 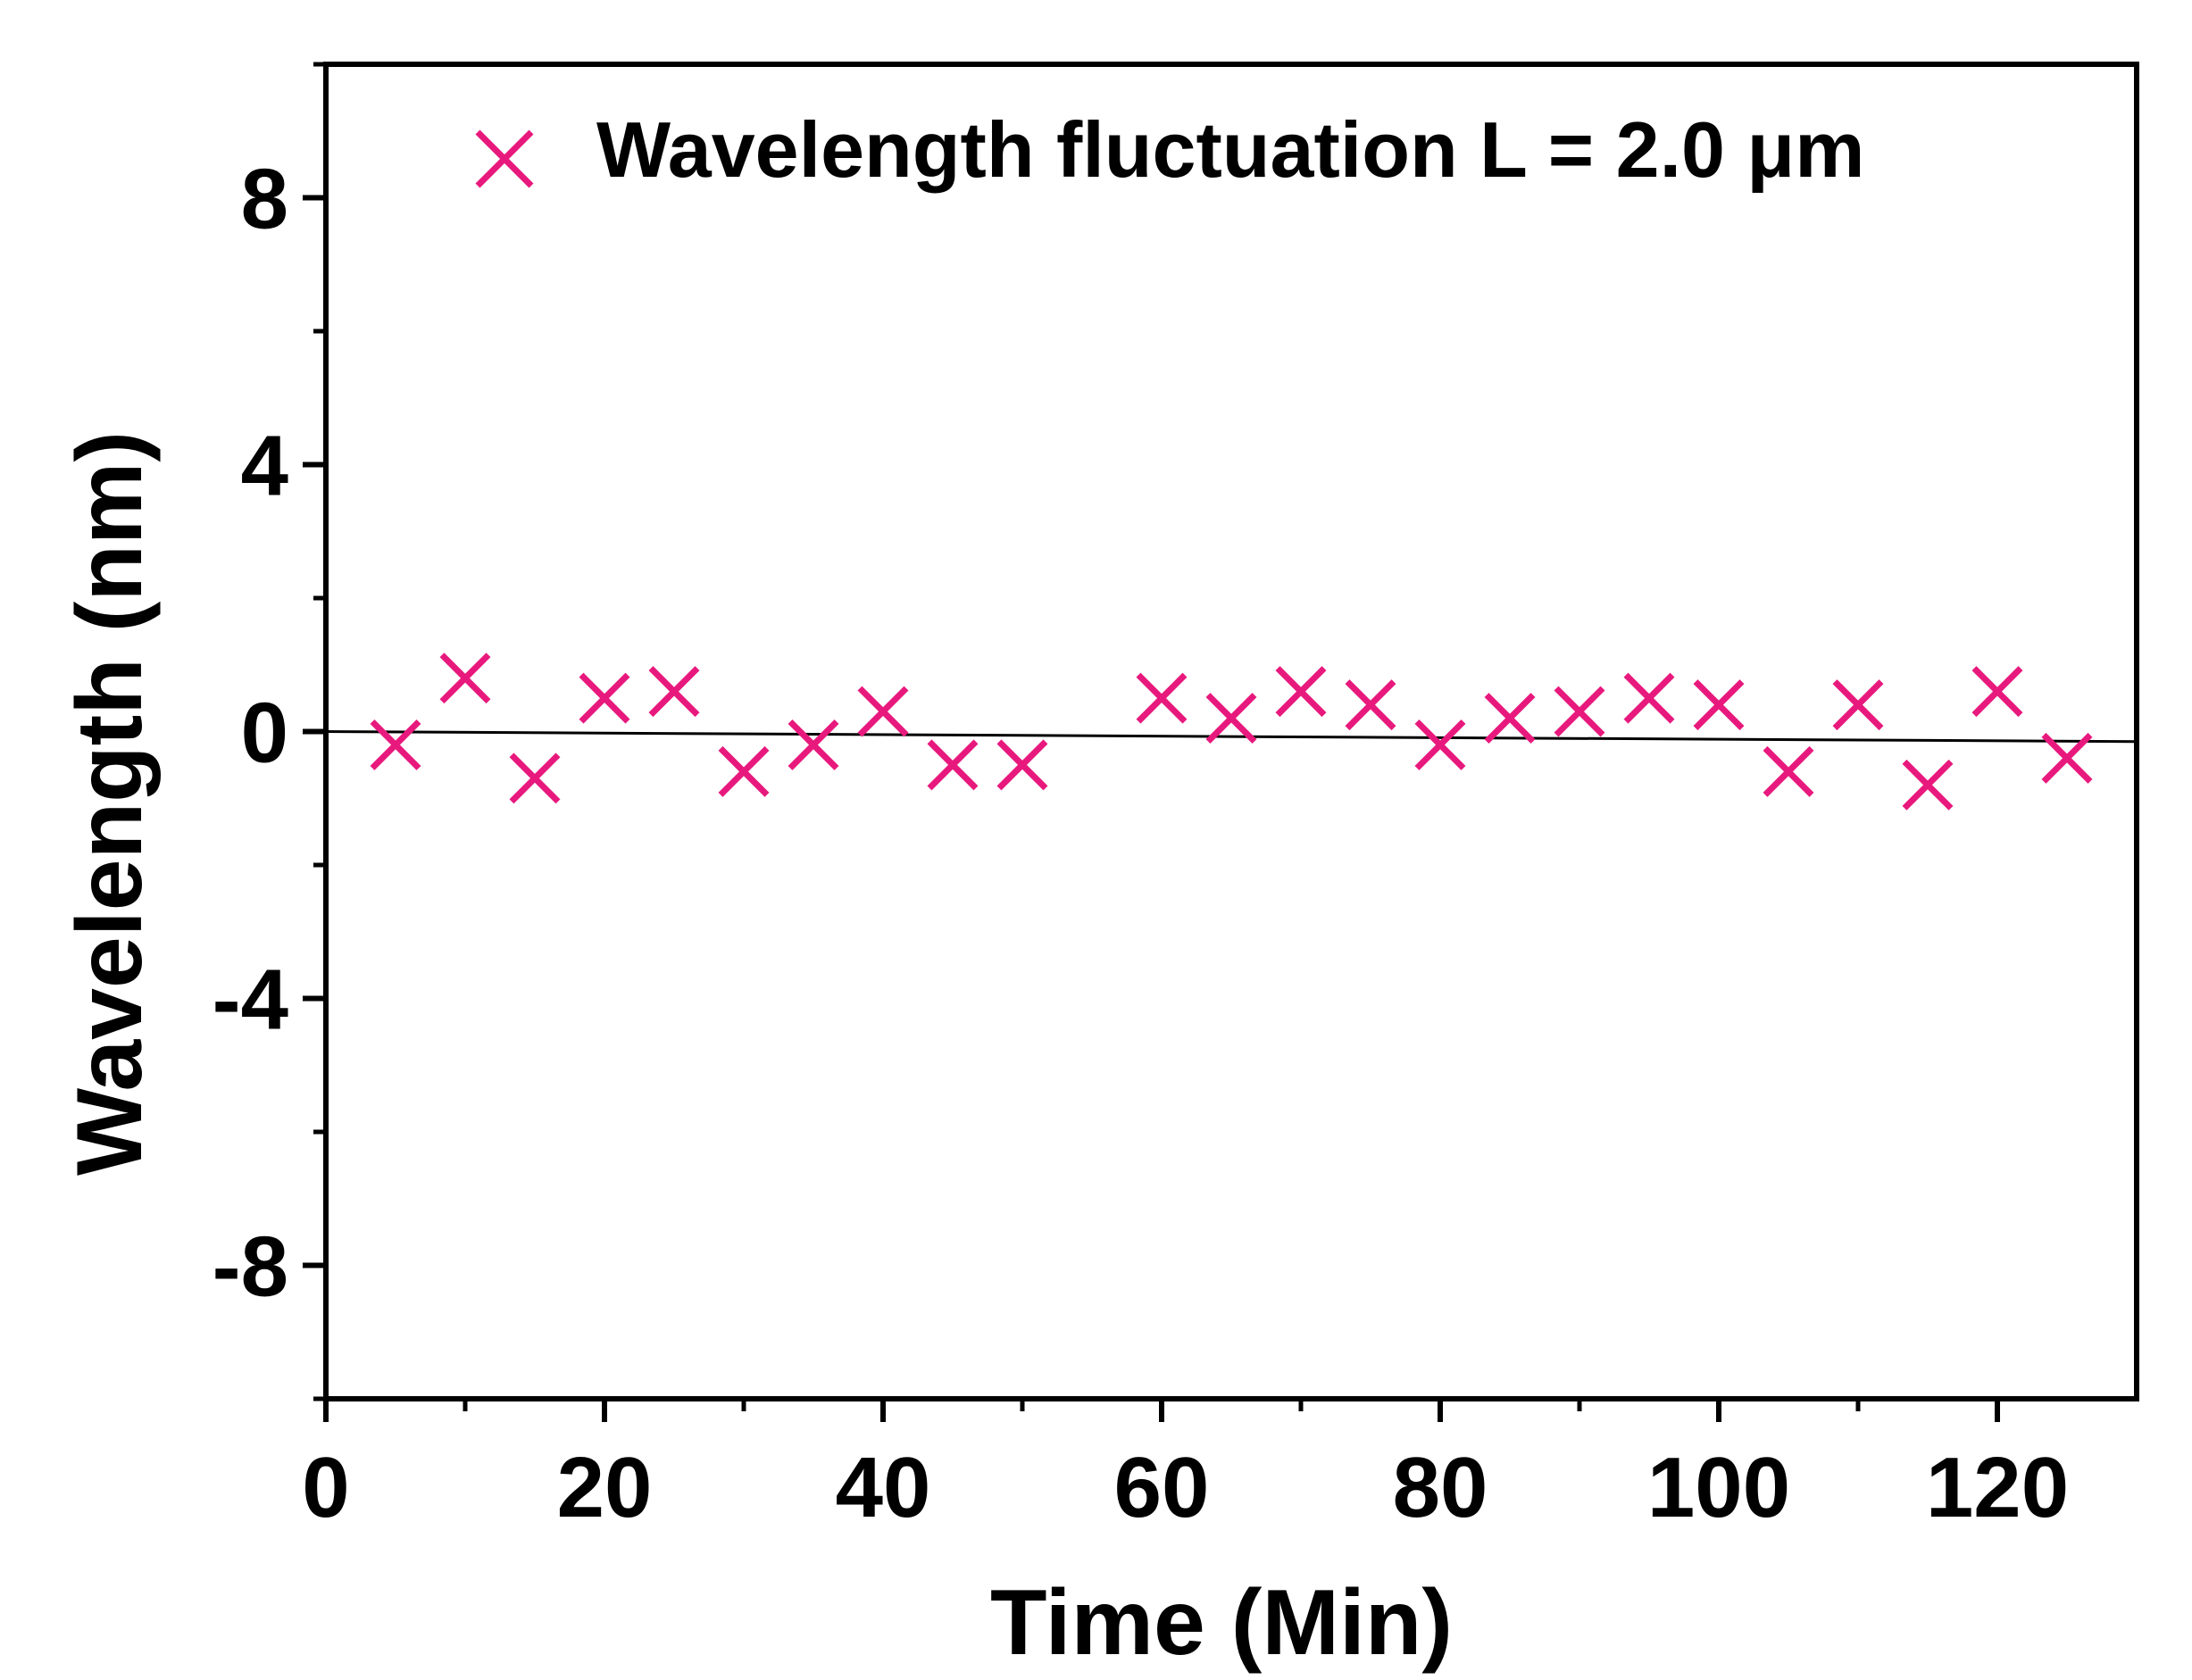 What do you see at coordinates (1998, 1488) in the screenshot?
I see `x-tick-label: 120` at bounding box center [1998, 1488].